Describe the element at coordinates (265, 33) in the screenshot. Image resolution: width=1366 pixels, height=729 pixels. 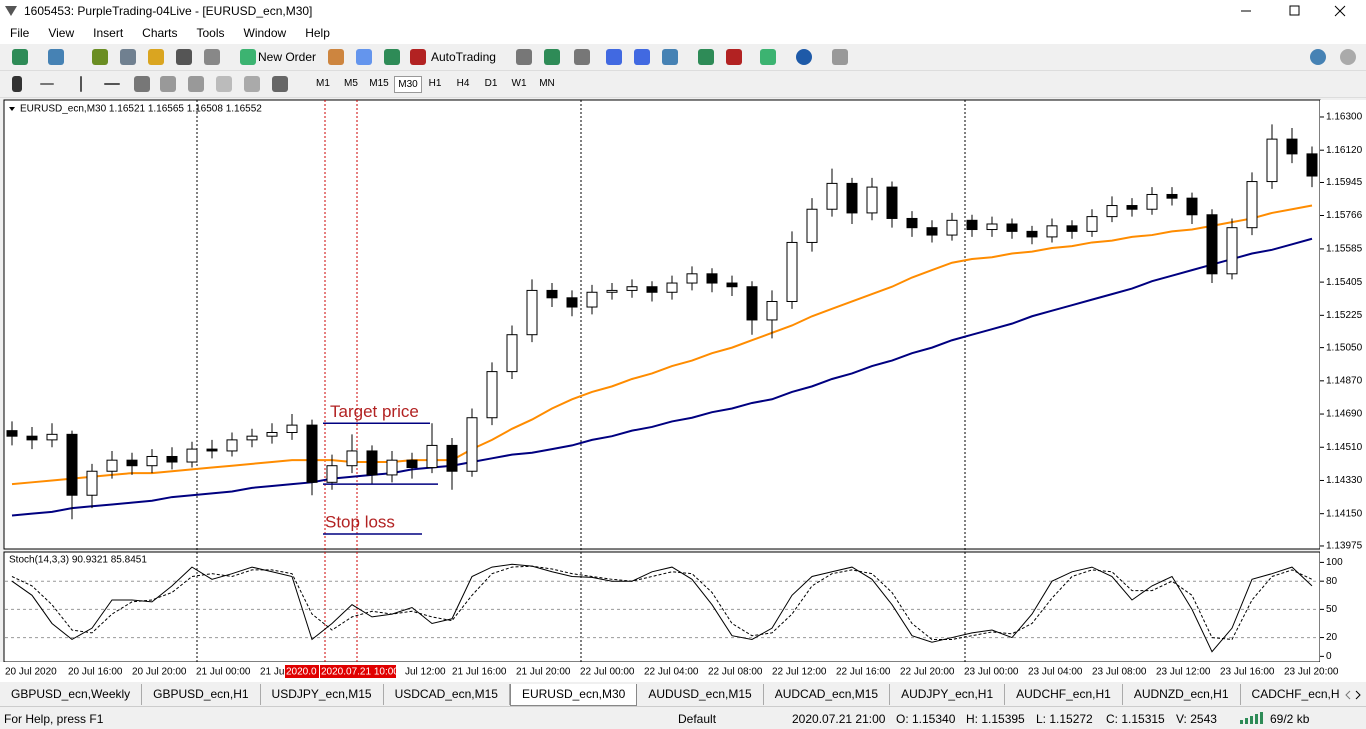
I see `menu-item: Window` at that location.